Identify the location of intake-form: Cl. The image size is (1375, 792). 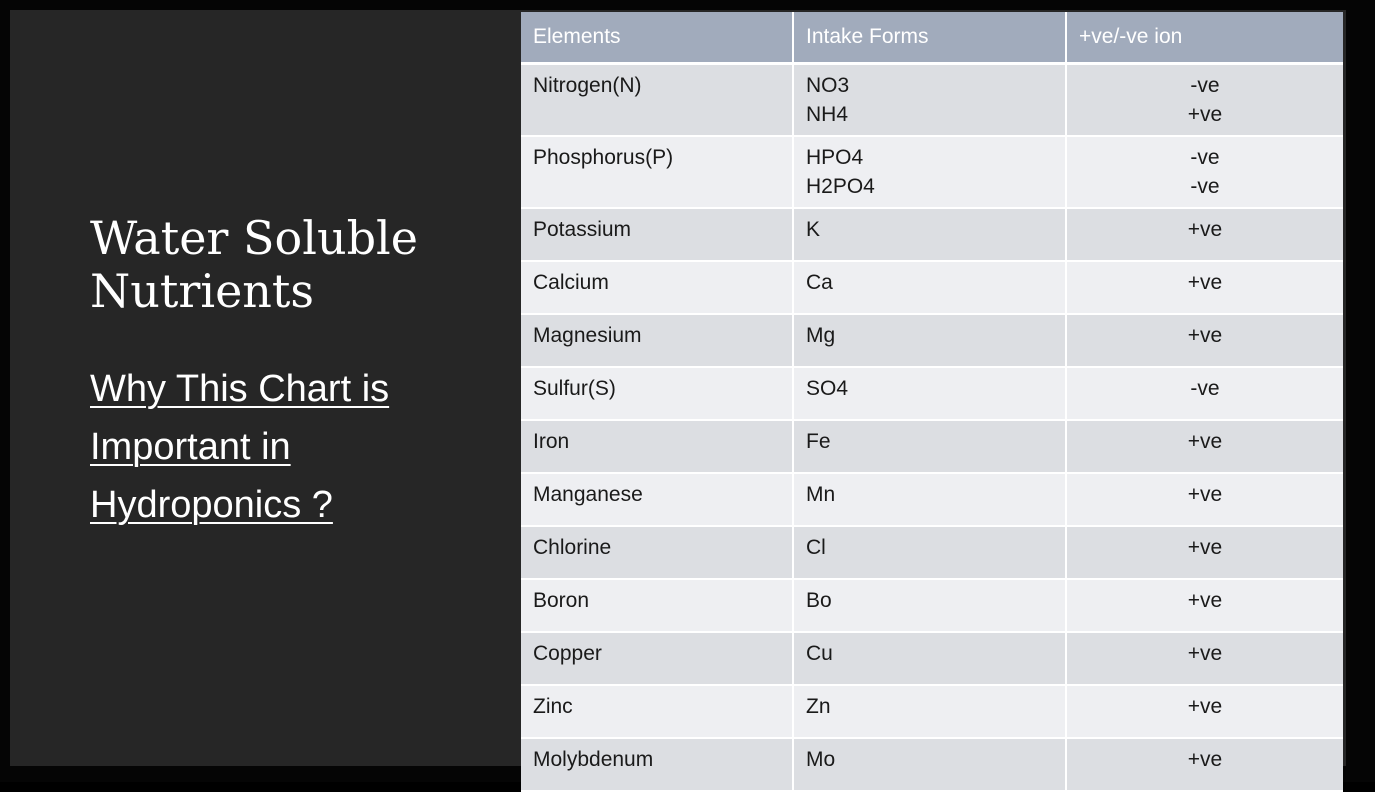
(816, 547).